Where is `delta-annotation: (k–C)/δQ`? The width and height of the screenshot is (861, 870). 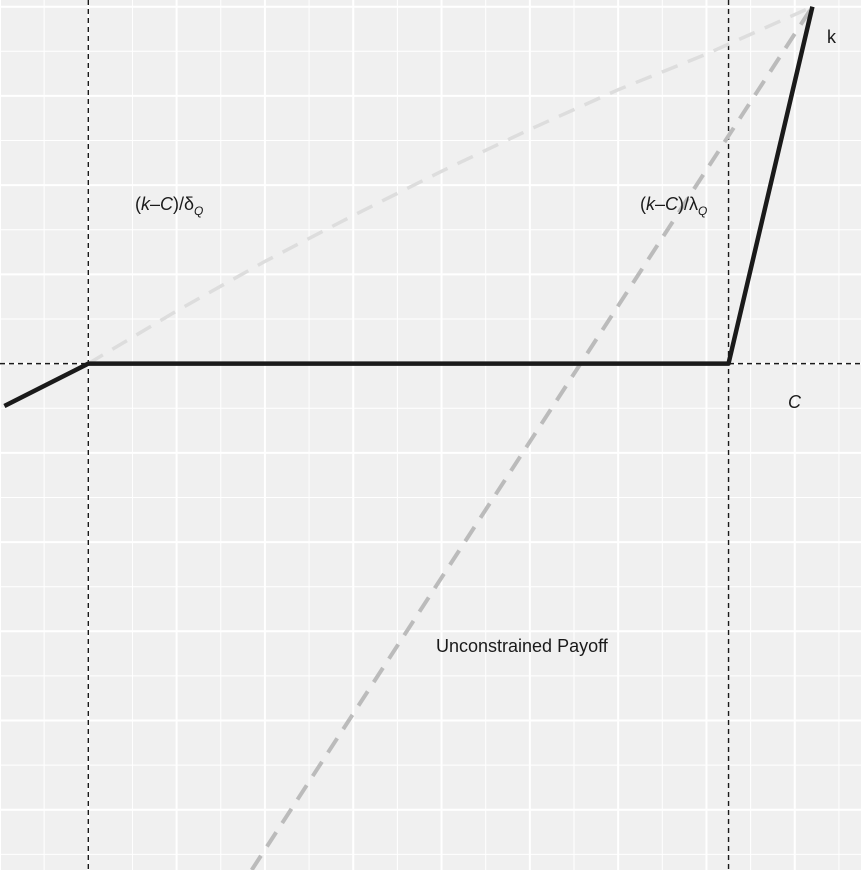
delta-annotation: (k–C)/δQ is located at coordinates (169, 206).